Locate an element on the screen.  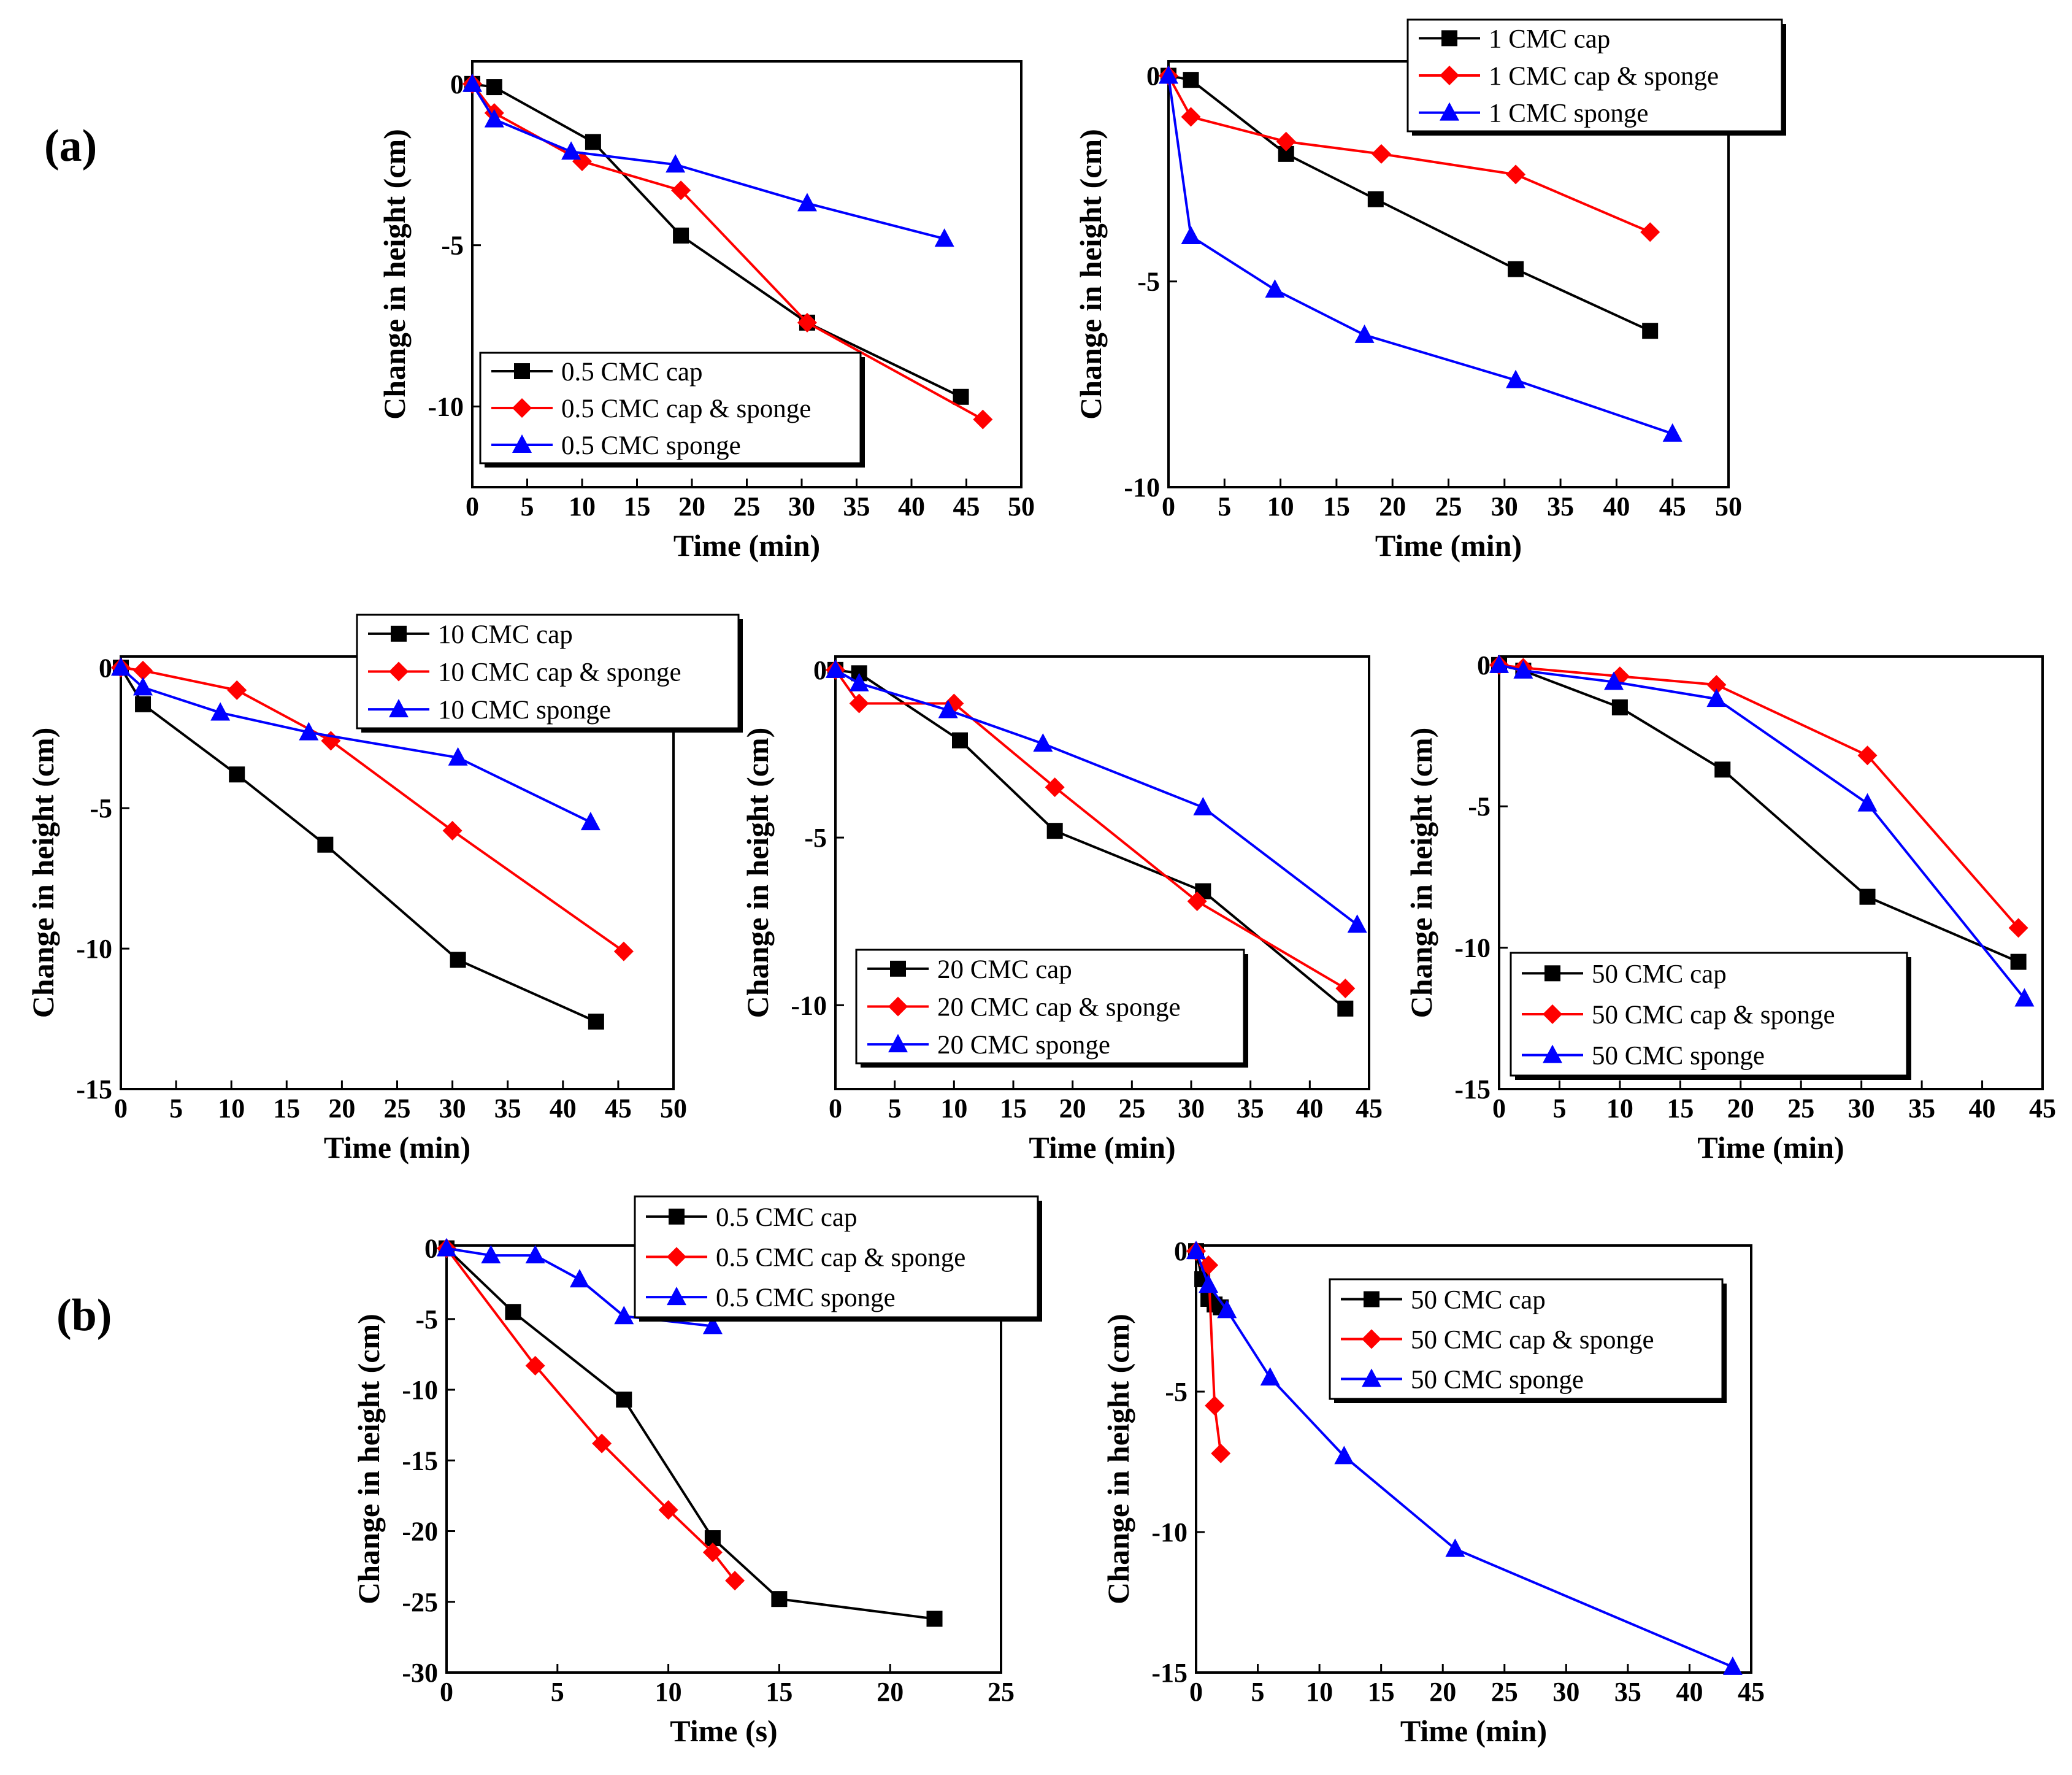
legend-label: 20 CMC sponge is located at coordinates (1024, 1045).